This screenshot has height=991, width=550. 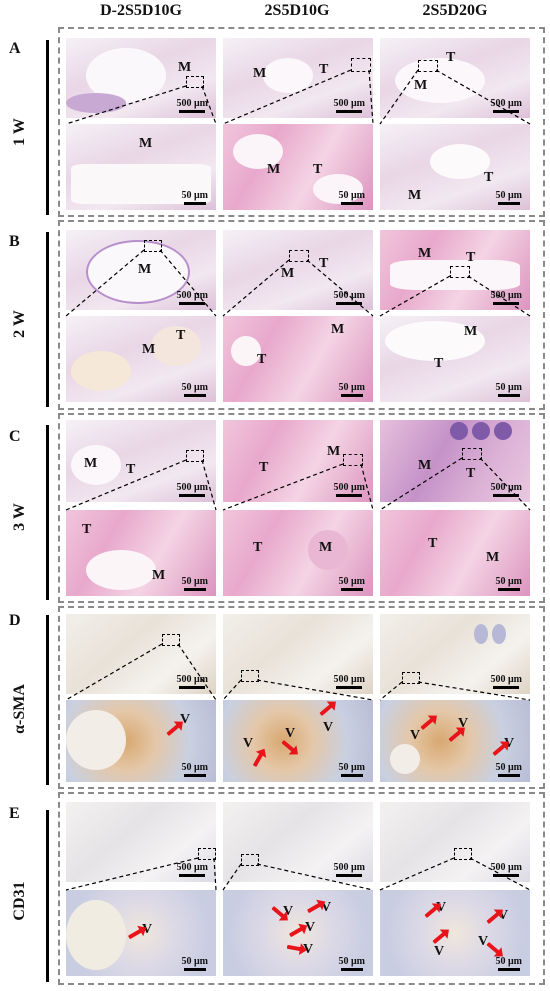 I want to click on micrograph-b3-top: M T 500 μm, so click(x=455, y=270).